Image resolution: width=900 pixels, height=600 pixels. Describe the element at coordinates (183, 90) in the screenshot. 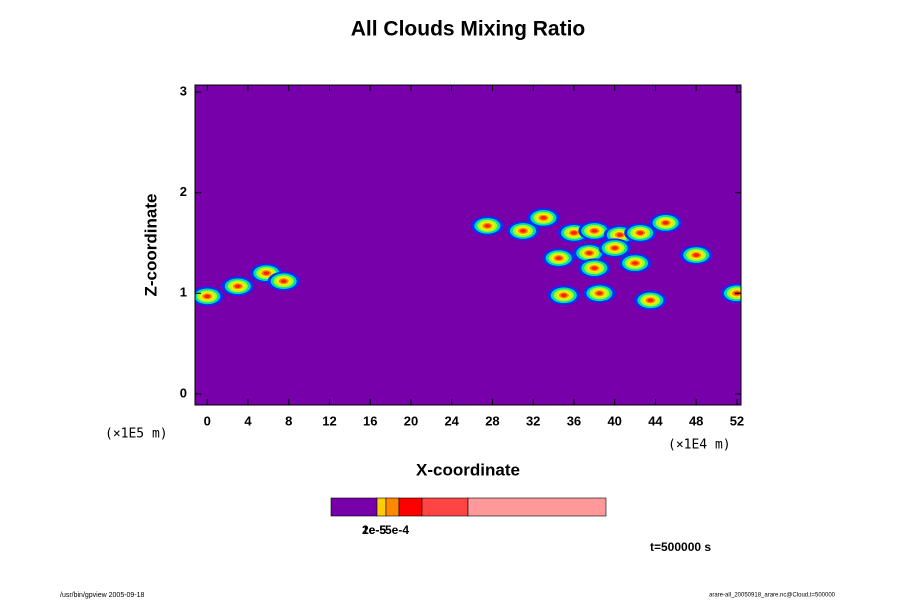

I see `y-tick-label: 3` at that location.